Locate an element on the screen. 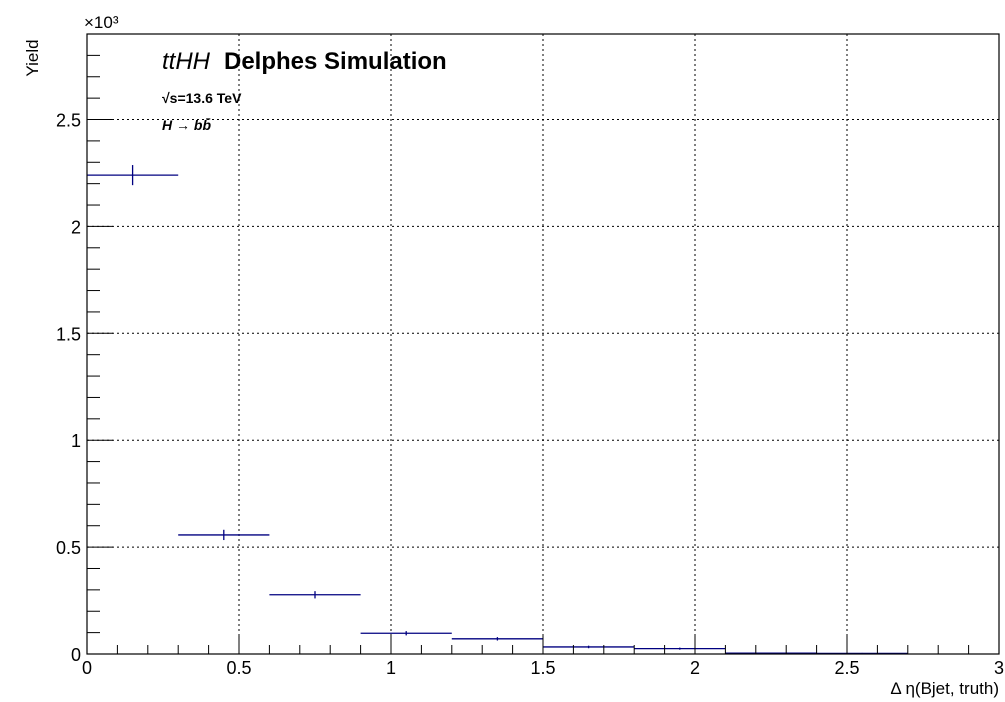  y-tick-label: 0 is located at coordinates (76, 655).